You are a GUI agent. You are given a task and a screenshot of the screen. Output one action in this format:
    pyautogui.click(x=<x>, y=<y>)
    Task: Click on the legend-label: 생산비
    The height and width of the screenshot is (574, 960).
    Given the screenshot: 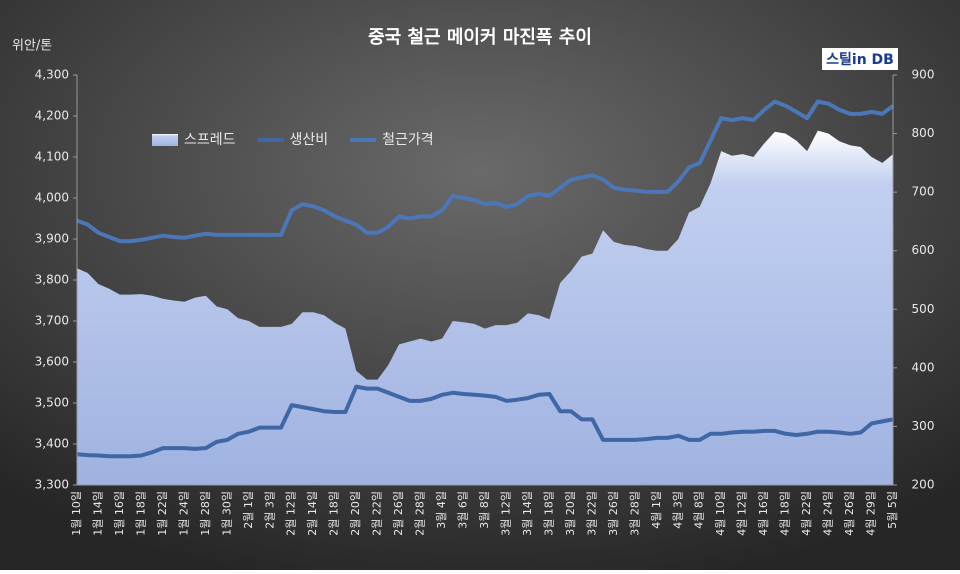 What is the action you would take?
    pyautogui.click(x=309, y=140)
    